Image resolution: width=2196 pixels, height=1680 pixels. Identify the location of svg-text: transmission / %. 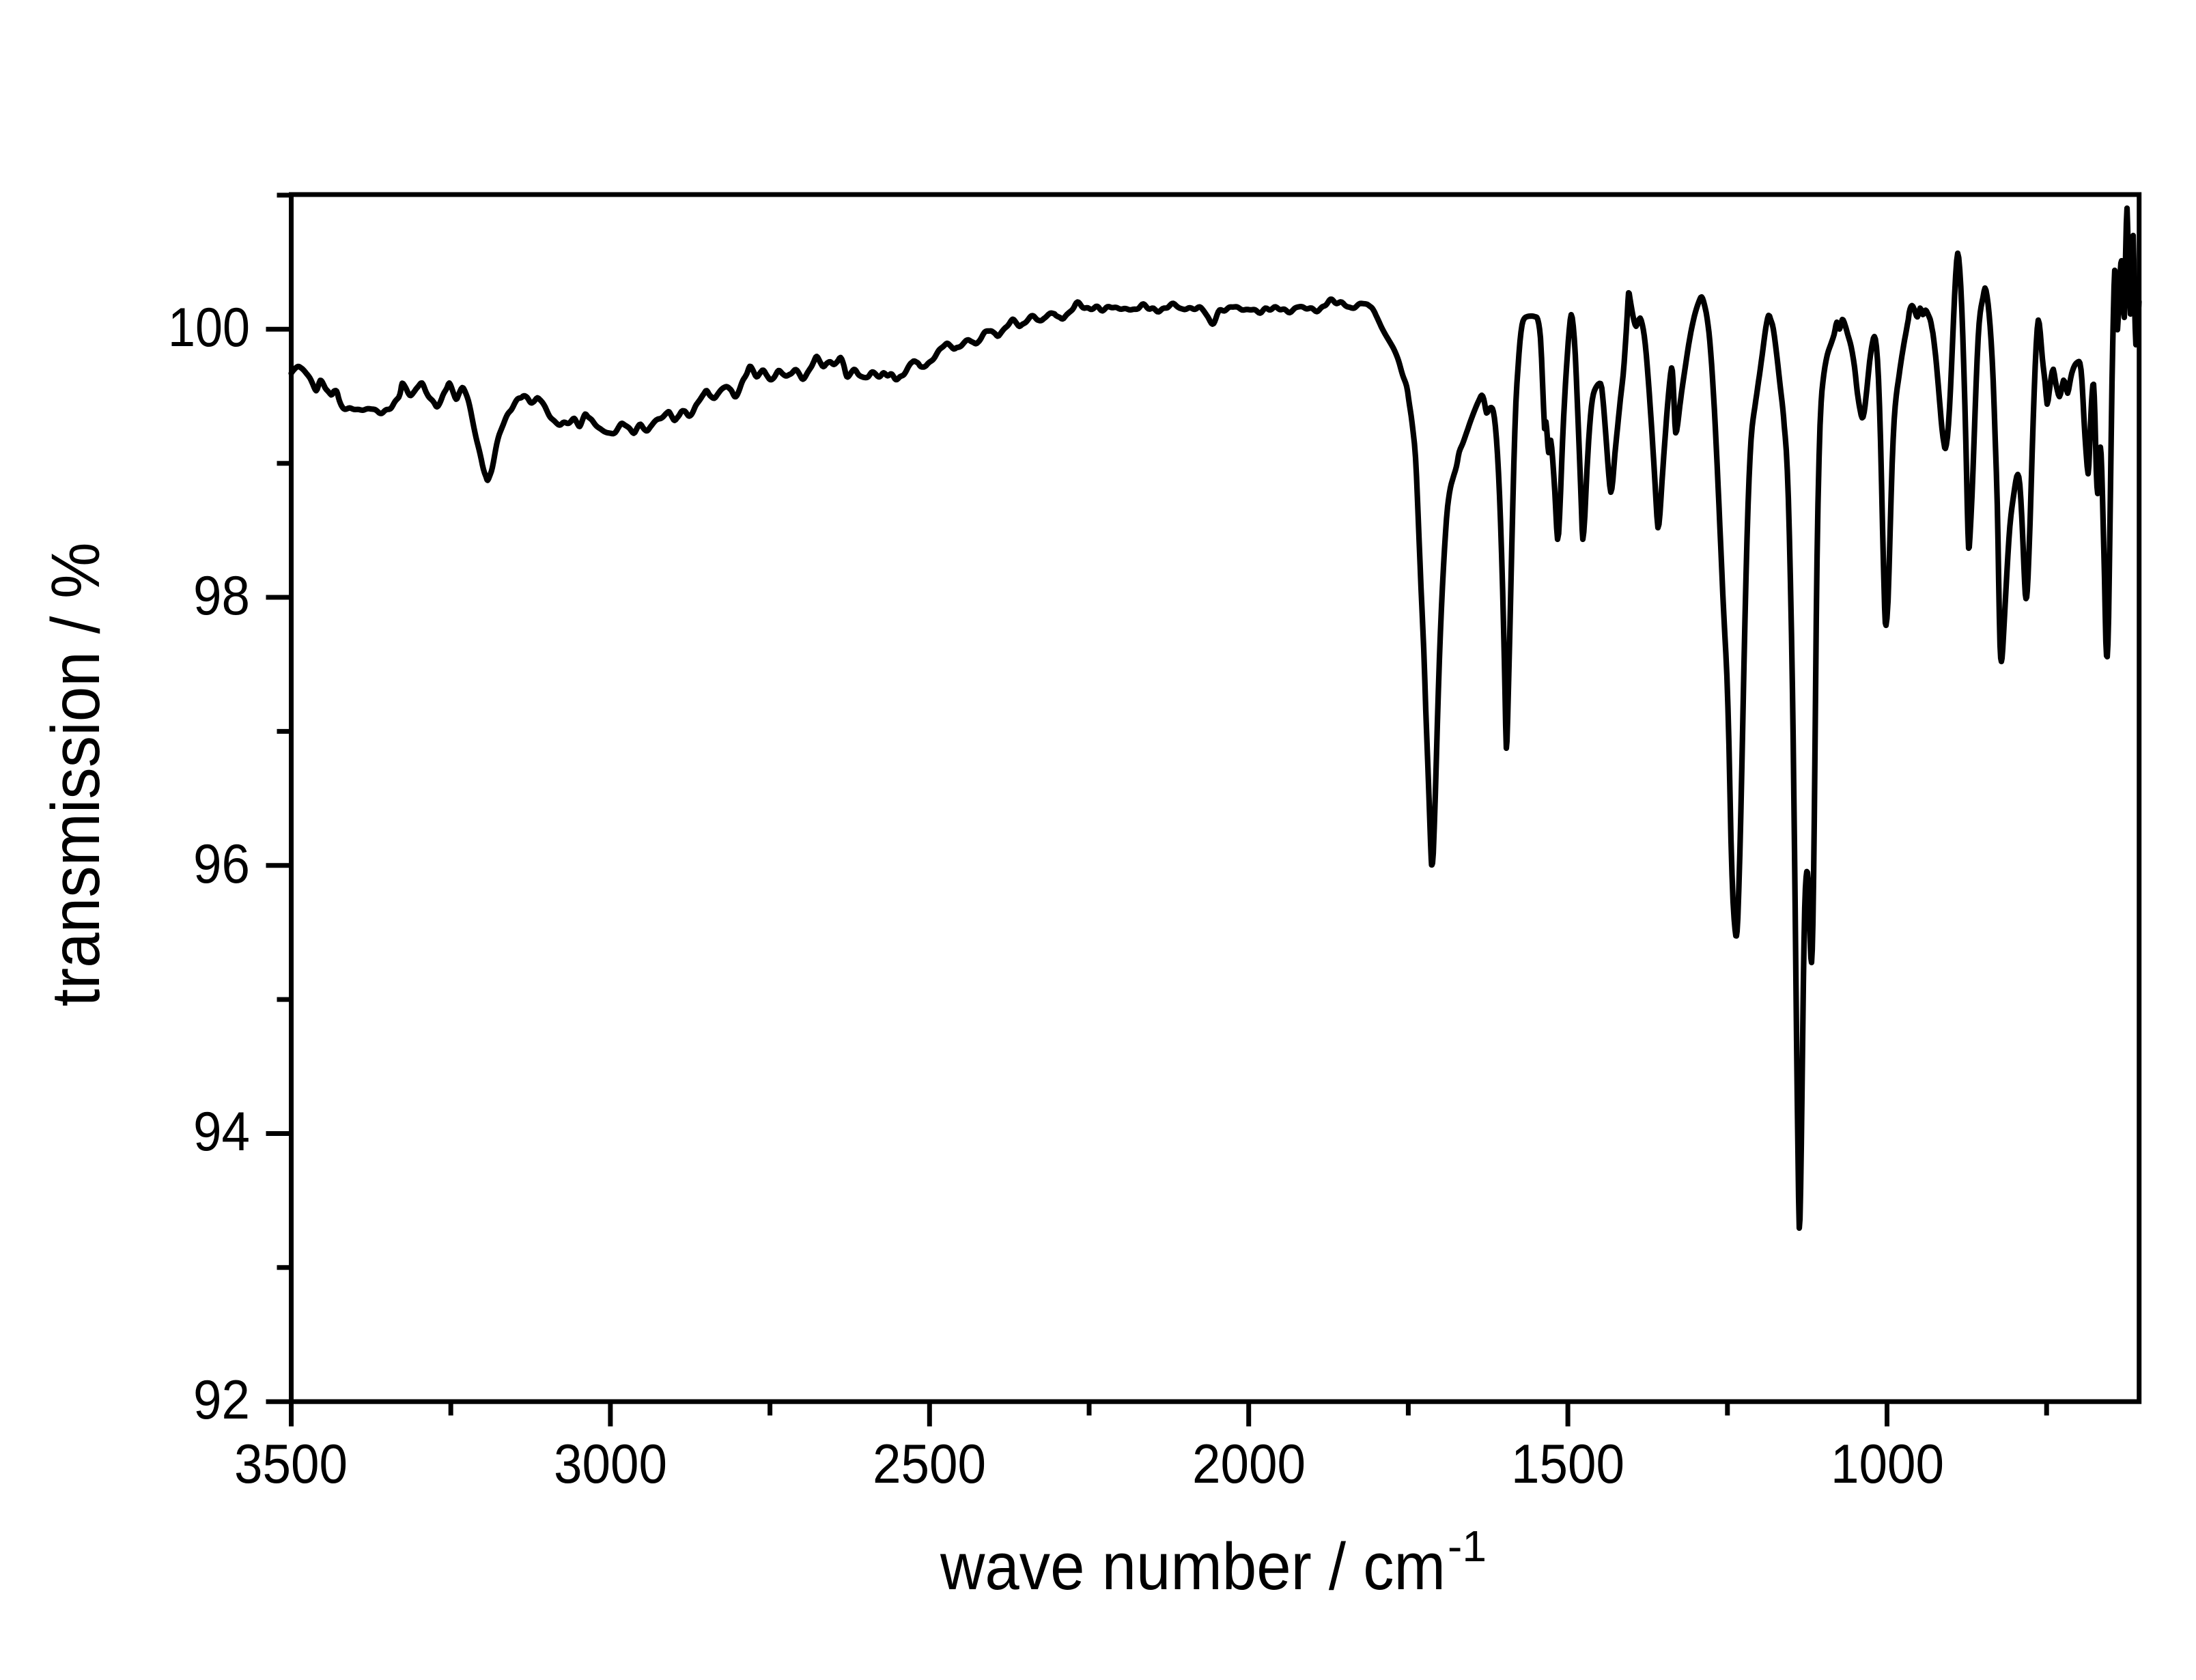
(76, 775).